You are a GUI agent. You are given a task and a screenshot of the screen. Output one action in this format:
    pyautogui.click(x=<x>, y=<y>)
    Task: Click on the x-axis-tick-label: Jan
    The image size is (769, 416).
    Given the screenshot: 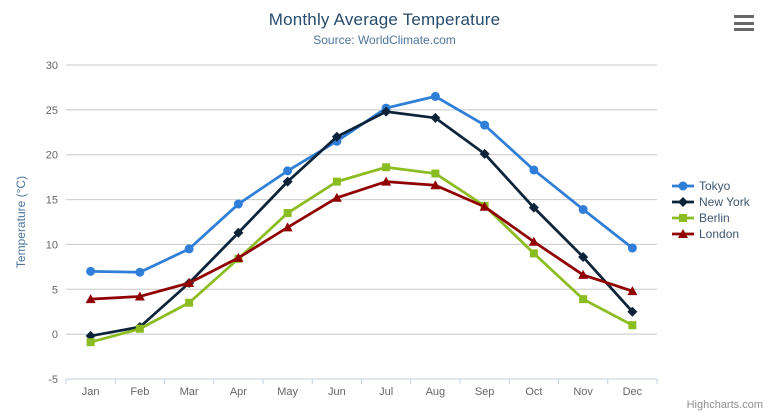 What is the action you would take?
    pyautogui.click(x=91, y=392)
    